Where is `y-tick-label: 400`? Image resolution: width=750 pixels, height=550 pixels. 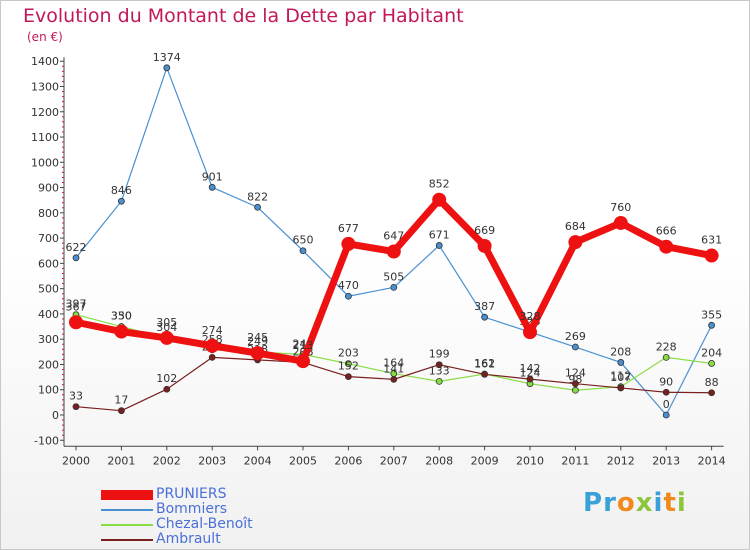 y-tick-label: 400 is located at coordinates (48, 314).